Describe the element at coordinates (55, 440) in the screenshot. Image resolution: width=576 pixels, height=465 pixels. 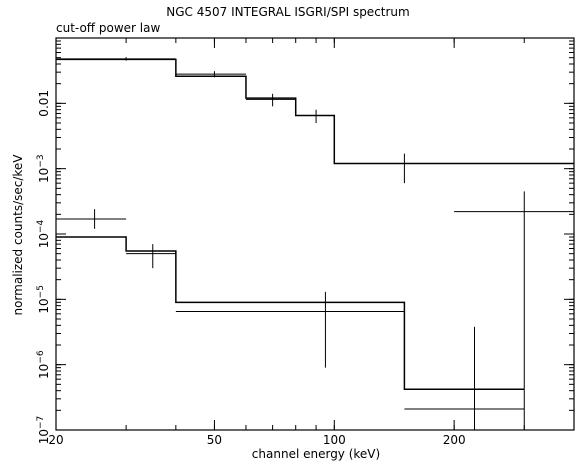
I see `x-tick-label: 20` at that location.